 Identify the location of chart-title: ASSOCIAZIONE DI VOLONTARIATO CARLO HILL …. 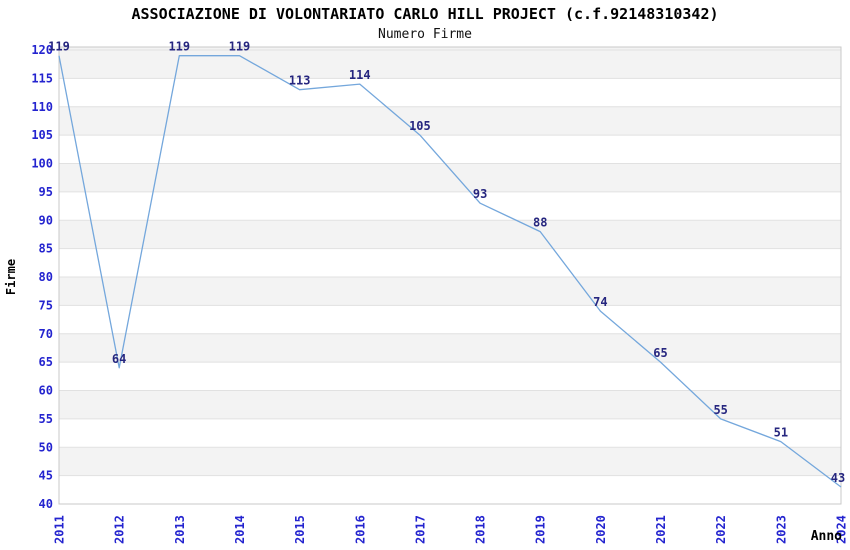
(425, 14).